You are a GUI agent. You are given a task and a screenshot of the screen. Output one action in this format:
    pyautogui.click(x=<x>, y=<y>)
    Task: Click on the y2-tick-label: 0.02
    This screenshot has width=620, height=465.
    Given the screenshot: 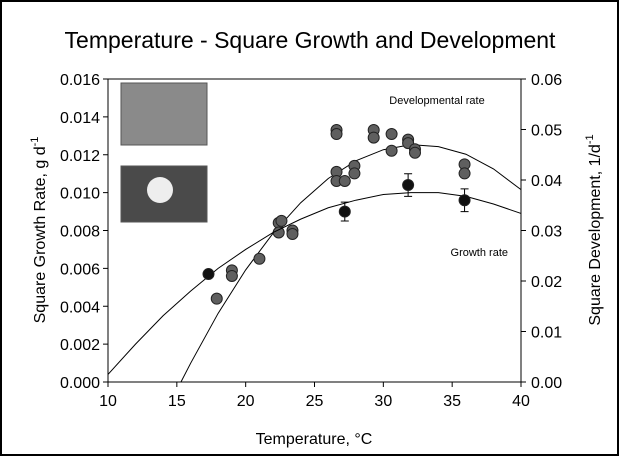 What is the action you would take?
    pyautogui.click(x=546, y=282)
    